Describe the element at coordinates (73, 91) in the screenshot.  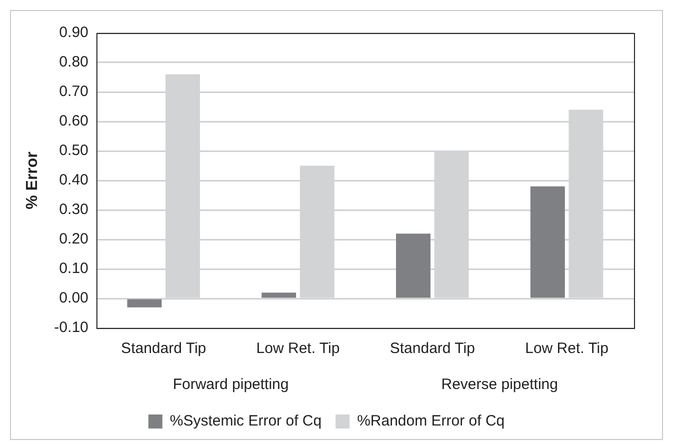
I see `y-tick-label: 0.70` at that location.